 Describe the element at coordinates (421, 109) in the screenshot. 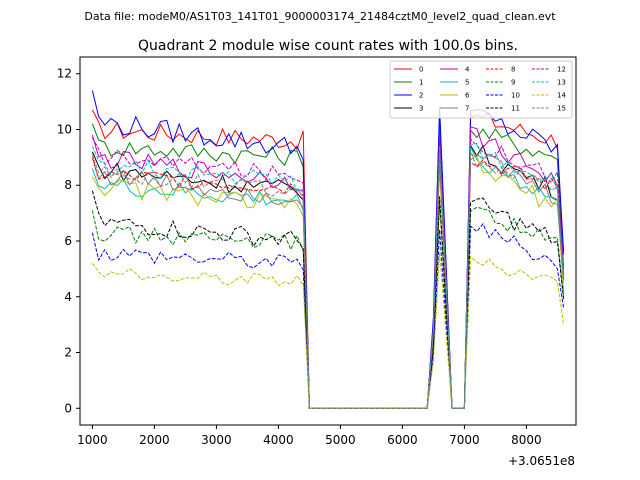

I see `legend-label-3: 3` at that location.